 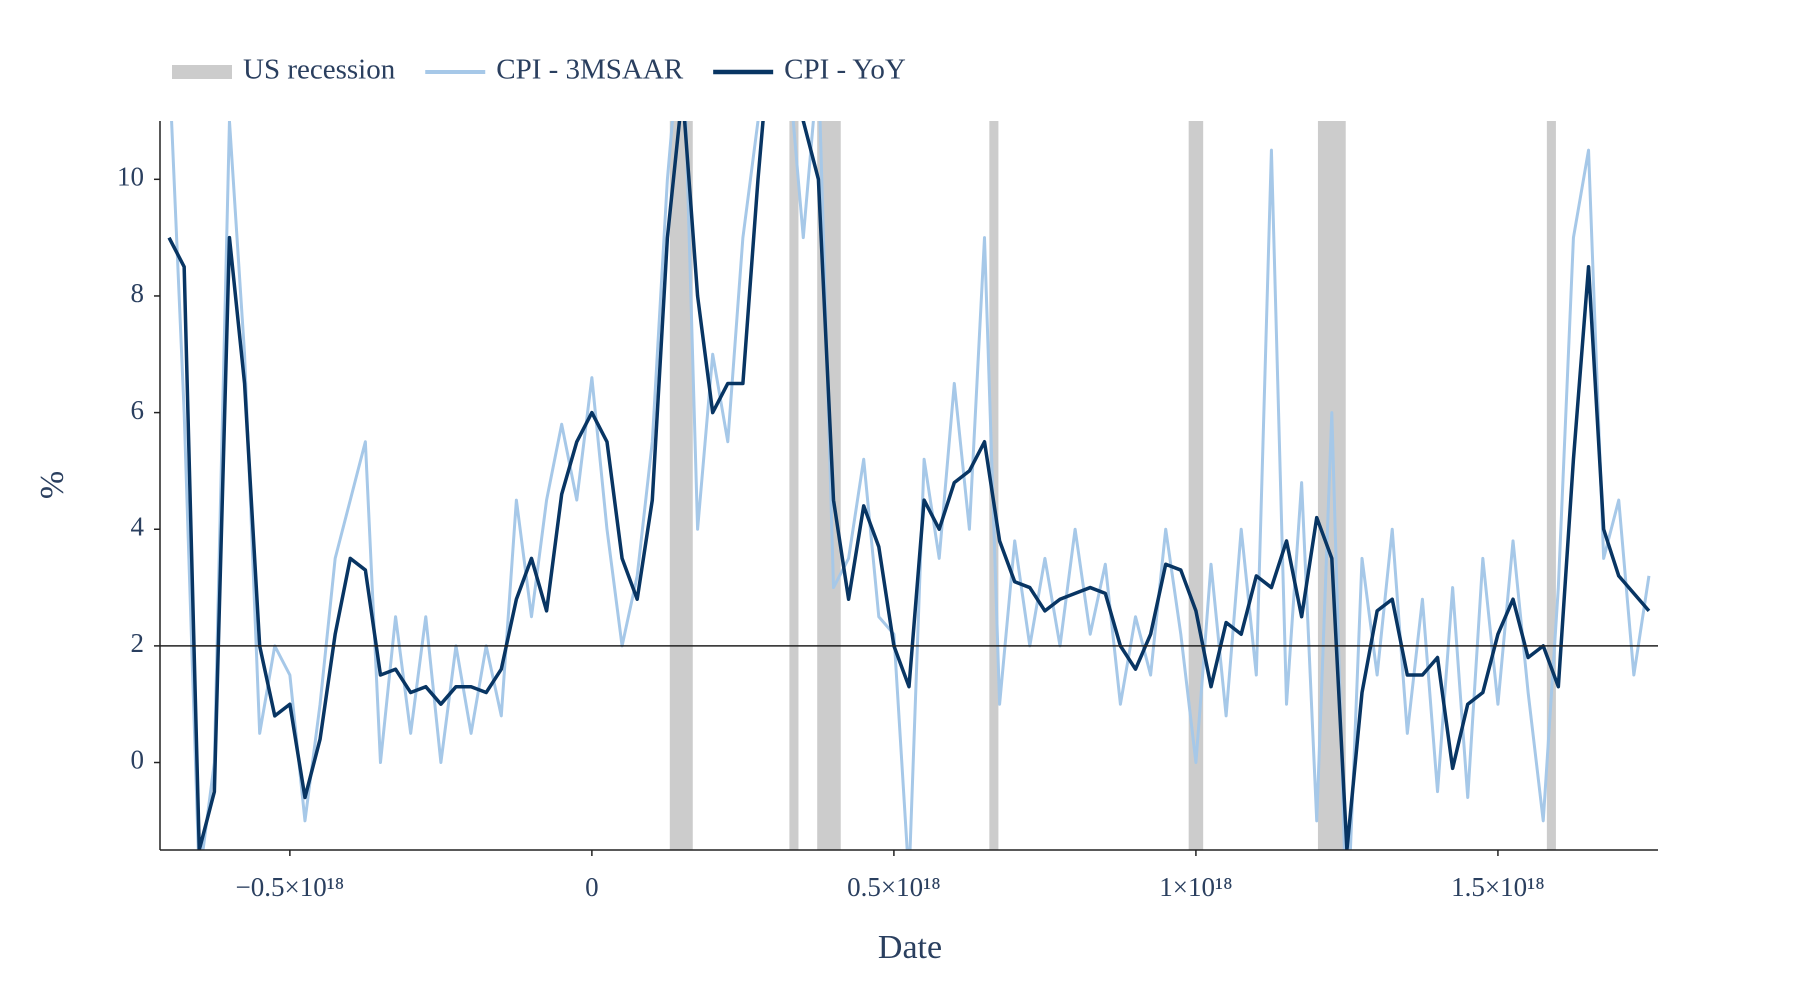 I want to click on x-tick-label: 0, so click(x=592, y=887).